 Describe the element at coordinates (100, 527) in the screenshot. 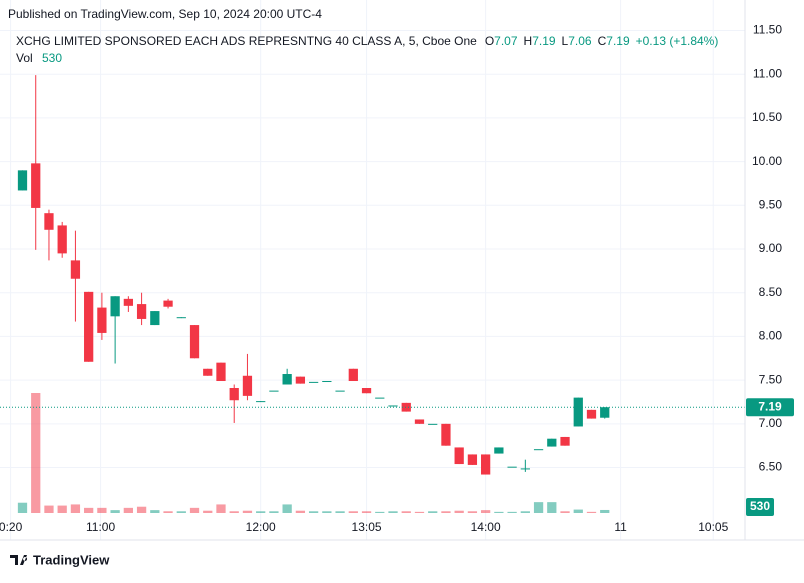

I see `x-tick-label: 11:00` at that location.